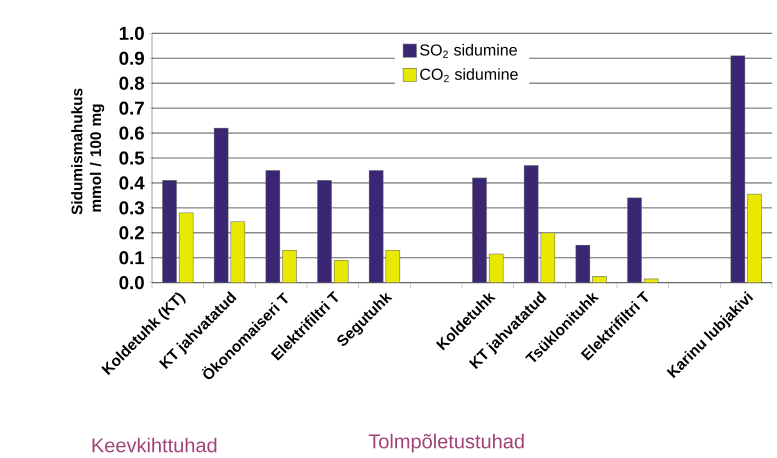 This screenshot has height=458, width=777. What do you see at coordinates (131, 133) in the screenshot?
I see `y-tick-label: 0.6` at bounding box center [131, 133].